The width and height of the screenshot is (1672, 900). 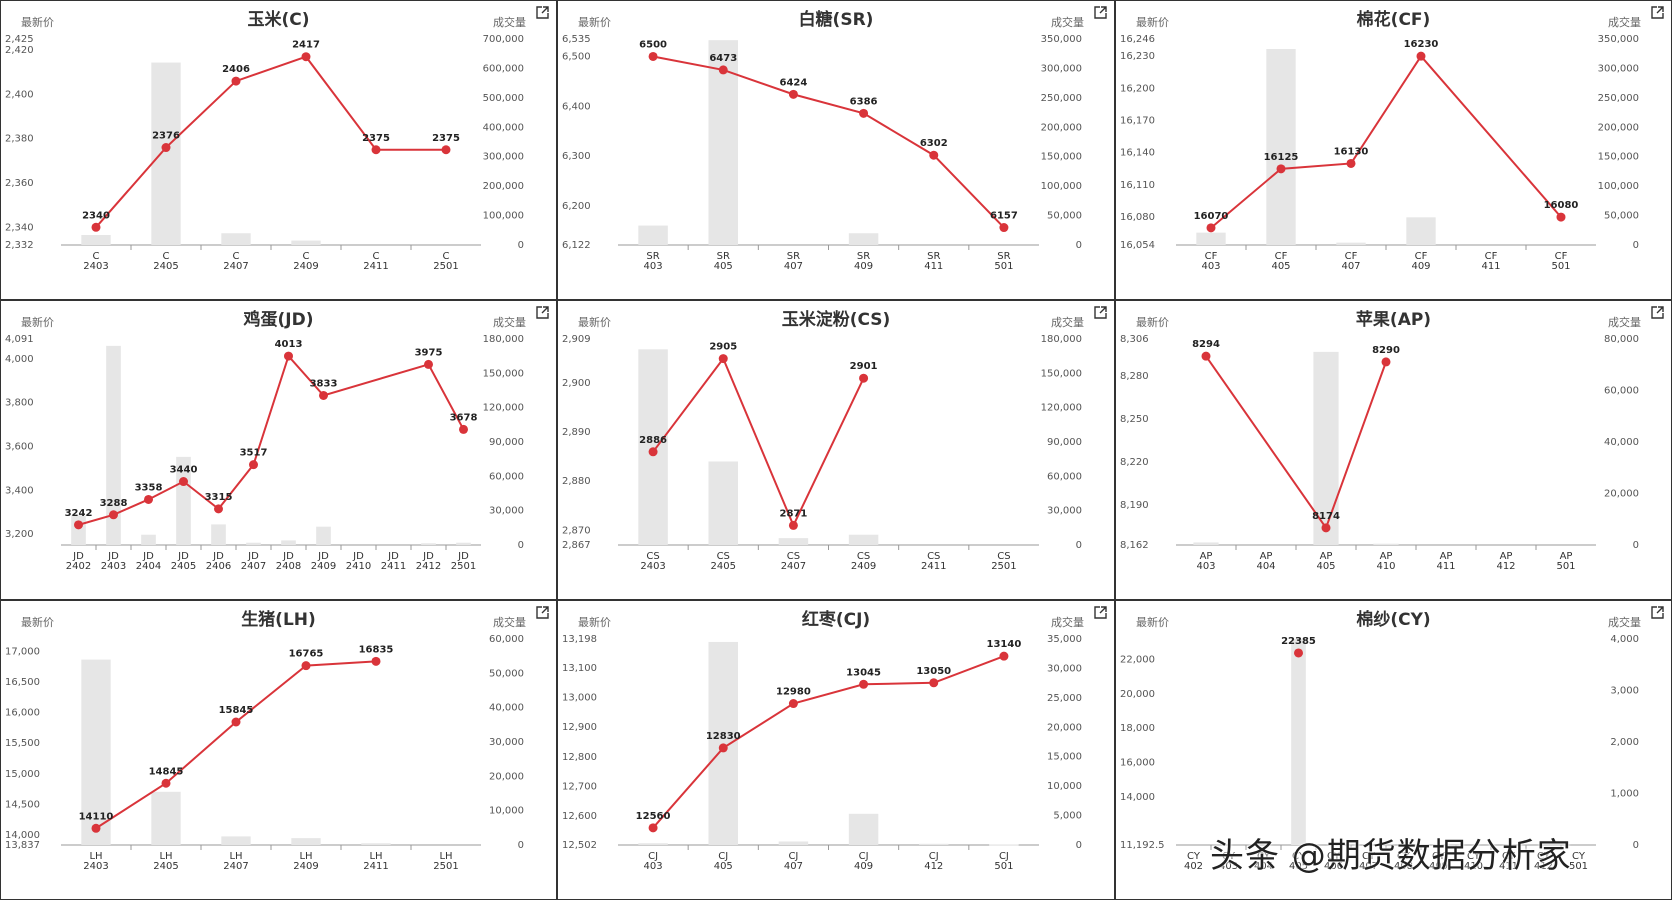 What do you see at coordinates (22, 774) in the screenshot?
I see `y-left-tick: 15,000` at bounding box center [22, 774].